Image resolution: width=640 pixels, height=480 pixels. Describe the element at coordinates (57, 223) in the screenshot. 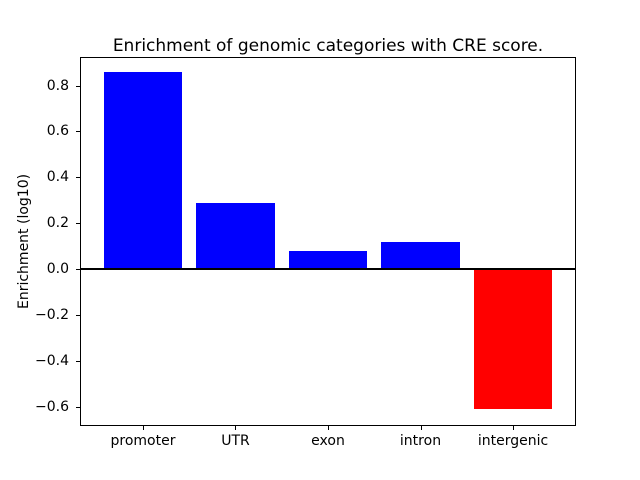

I see `y-tick-label: 0.2` at that location.